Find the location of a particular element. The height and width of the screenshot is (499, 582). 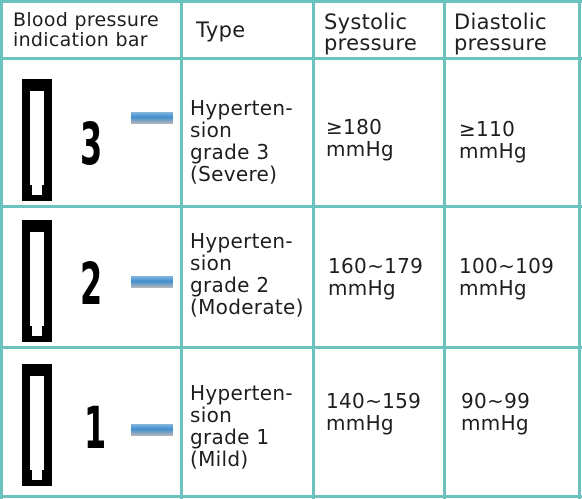

type-cell: Hyperten- sion grade 1 (Mild) is located at coordinates (241, 426).